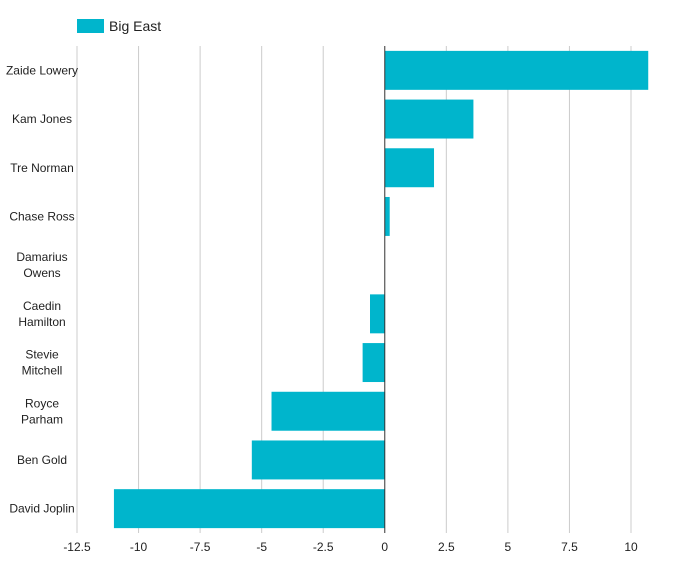  What do you see at coordinates (446, 547) in the screenshot?
I see `x-tick-label: 2.5` at bounding box center [446, 547].